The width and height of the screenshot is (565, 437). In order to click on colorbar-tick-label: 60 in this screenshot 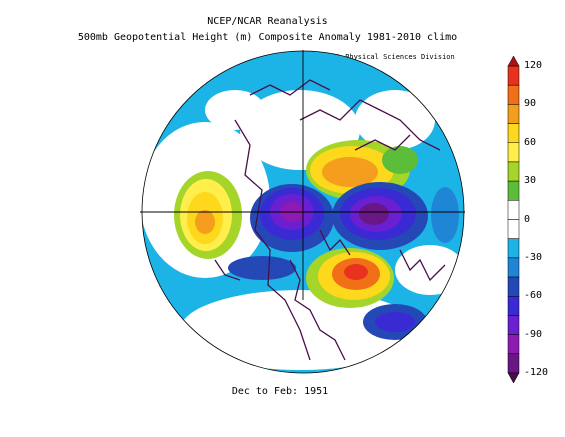, I will do `click(530, 142)`.